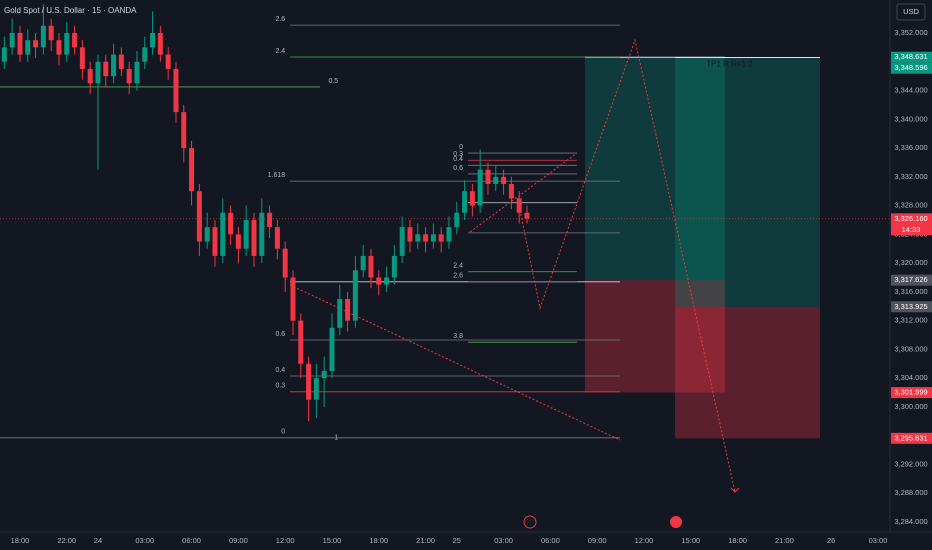 Image resolution: width=932 pixels, height=550 pixels. What do you see at coordinates (910, 90) in the screenshot?
I see `y-tick-label: 3,344.000` at bounding box center [910, 90].